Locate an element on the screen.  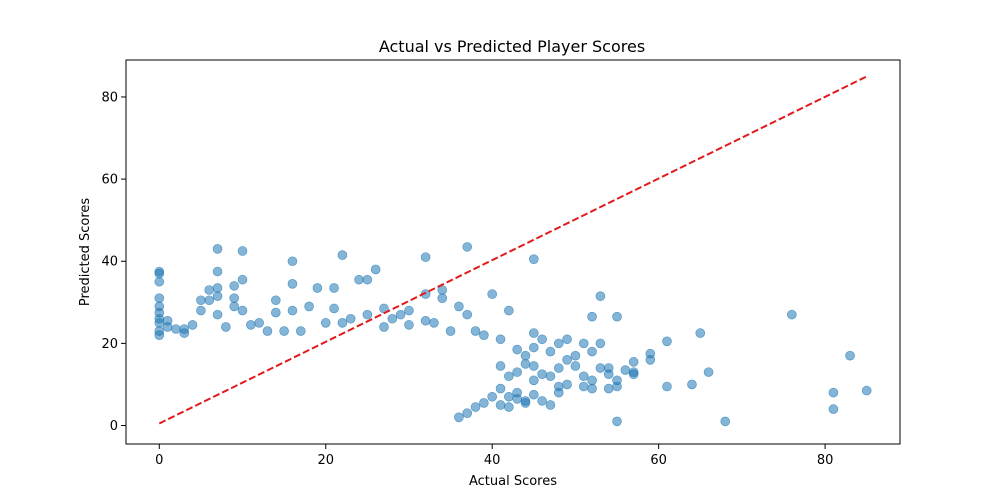
chart-title: Actual vs Predicted Player Scores is located at coordinates (512, 46).